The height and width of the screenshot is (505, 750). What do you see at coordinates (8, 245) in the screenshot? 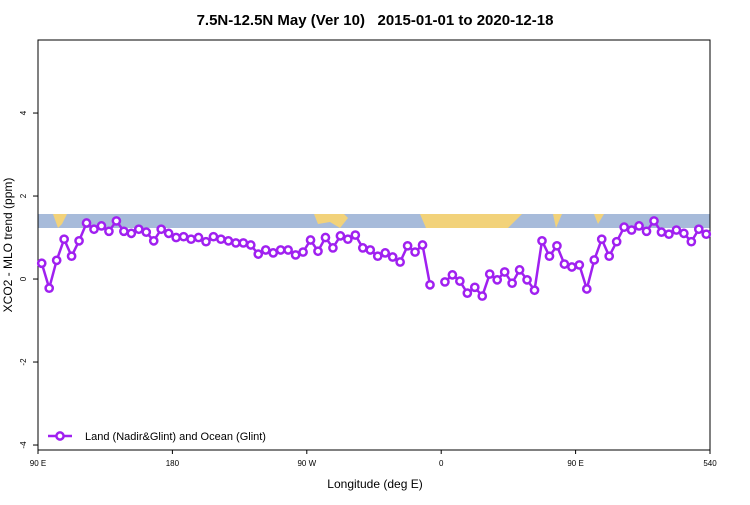
I see `y-axis-label: XCO2 - MLO trend (ppm)` at bounding box center [8, 245].